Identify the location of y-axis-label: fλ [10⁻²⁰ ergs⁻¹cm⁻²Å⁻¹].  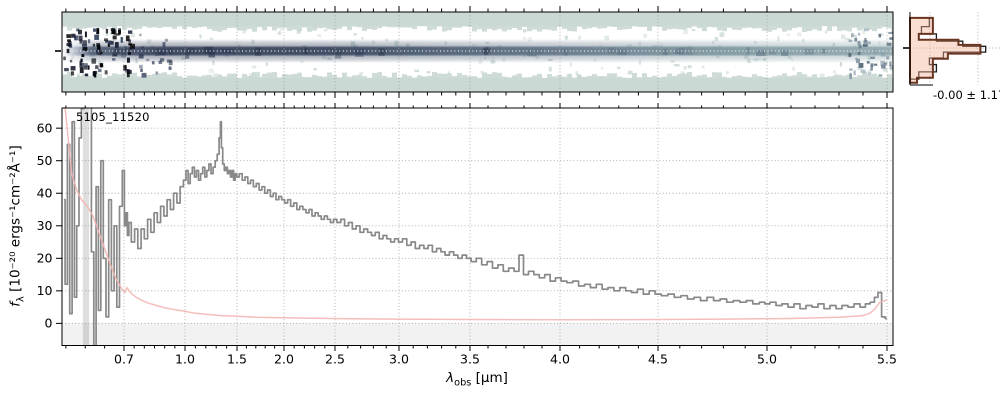
(17, 225).